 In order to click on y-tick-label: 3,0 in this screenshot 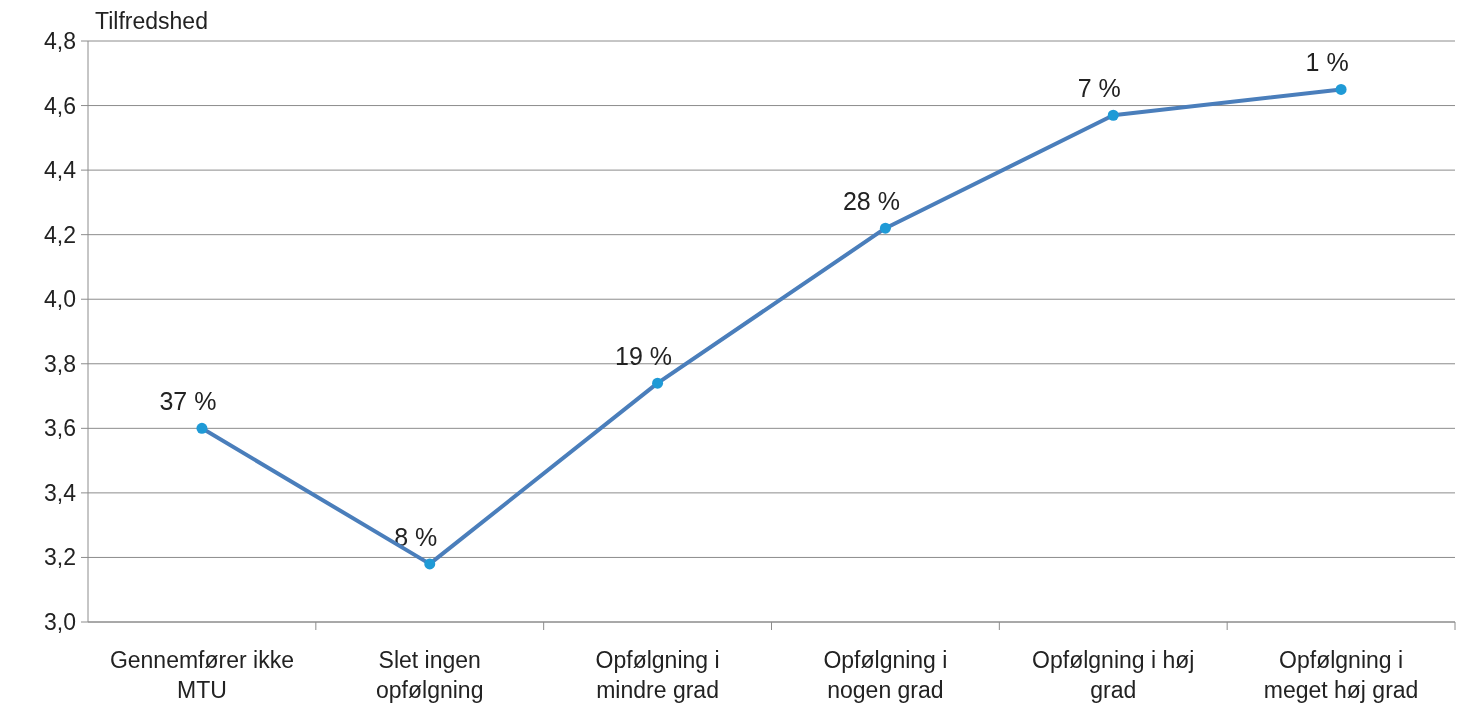, I will do `click(60, 622)`.